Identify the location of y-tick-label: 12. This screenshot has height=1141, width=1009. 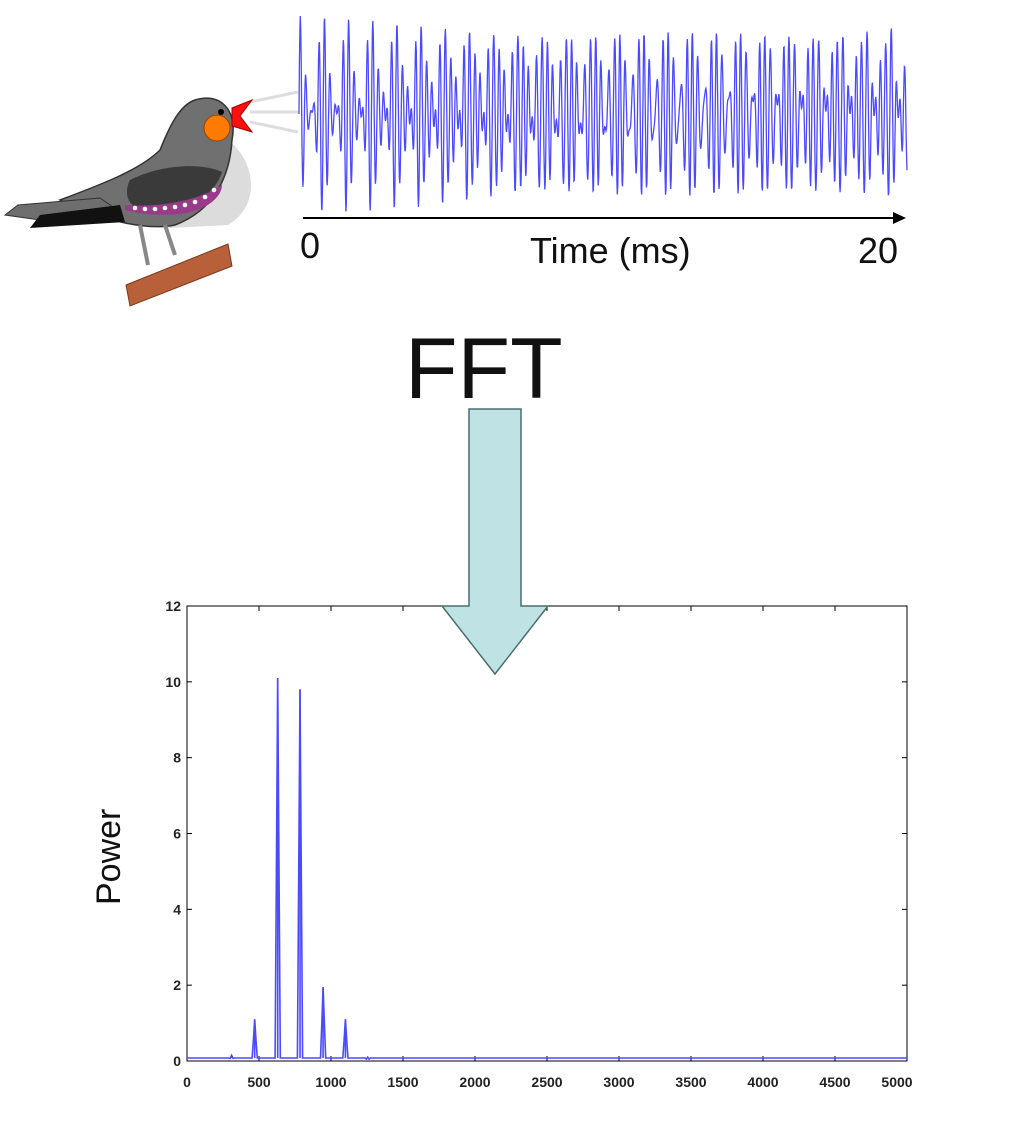
(173, 606).